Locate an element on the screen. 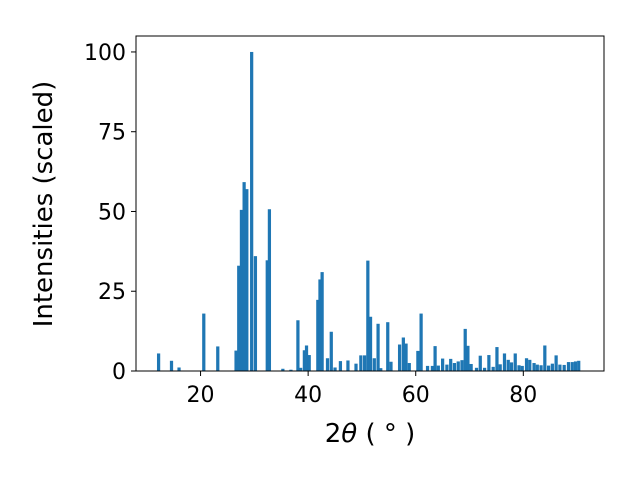  y-tick-label: 75 is located at coordinates (112, 133).